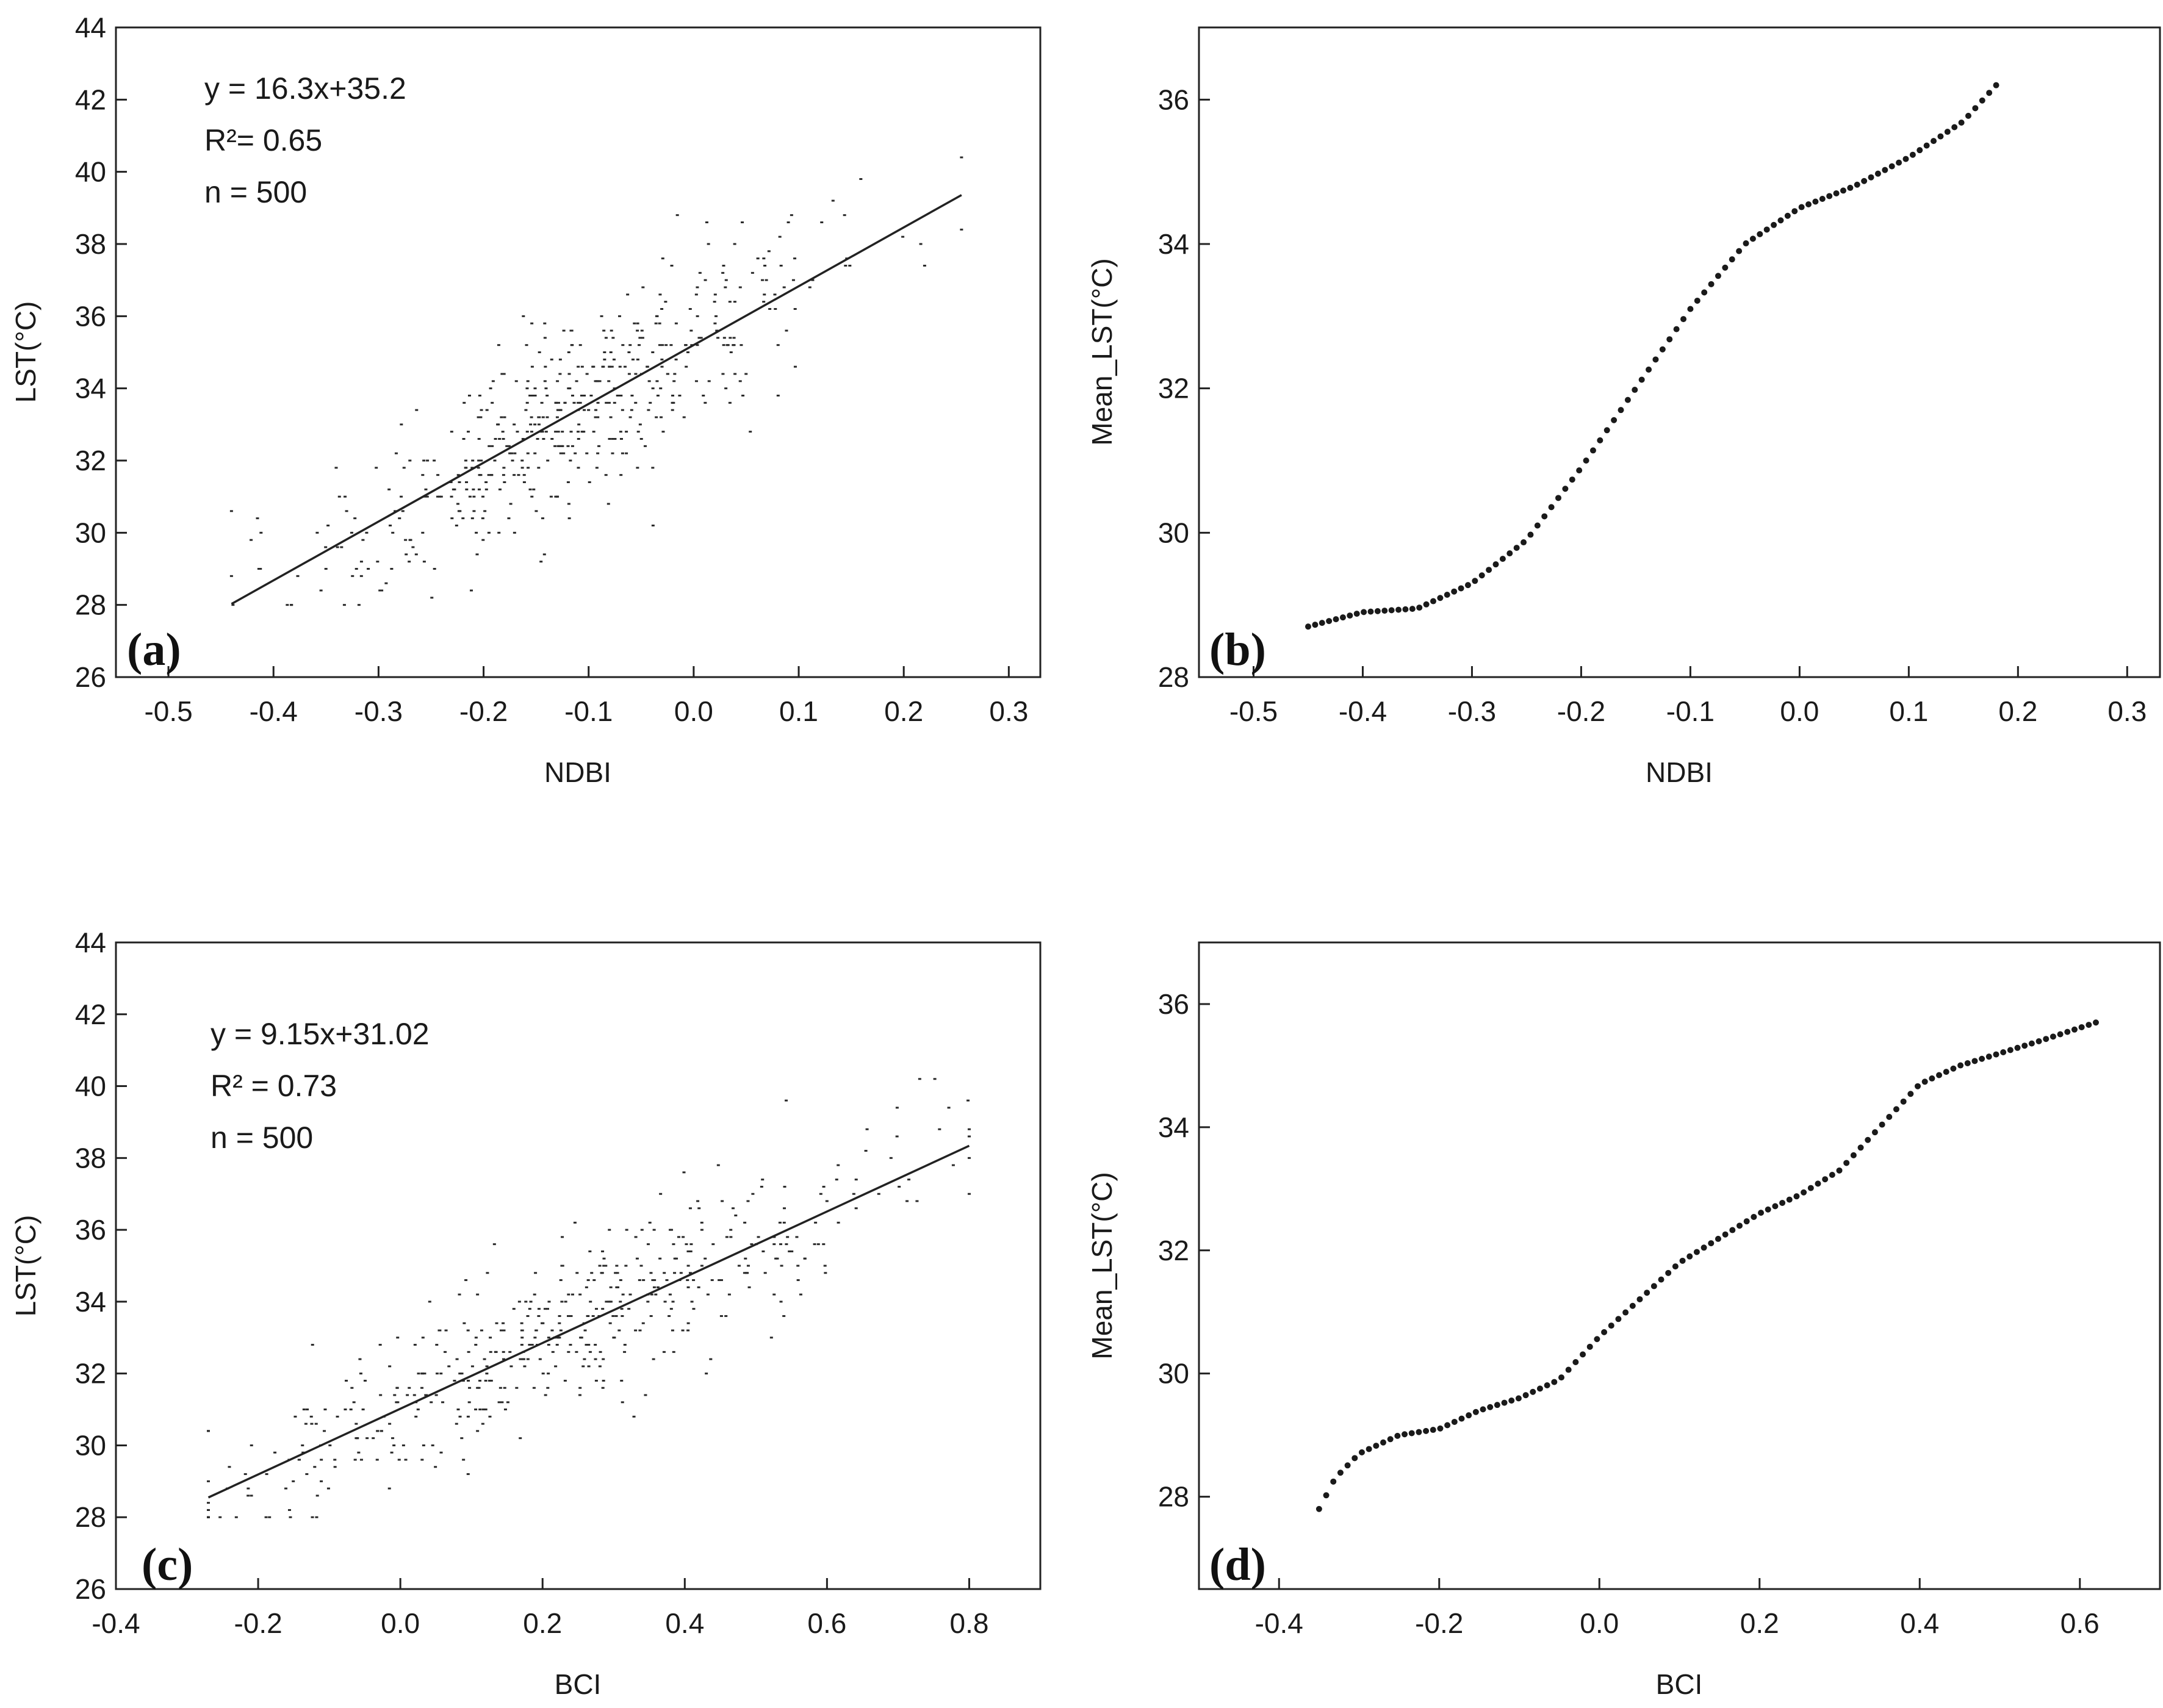 Image resolution: width=2163 pixels, height=1708 pixels. I want to click on y-axis-title-c: LST(°C), so click(26, 1266).